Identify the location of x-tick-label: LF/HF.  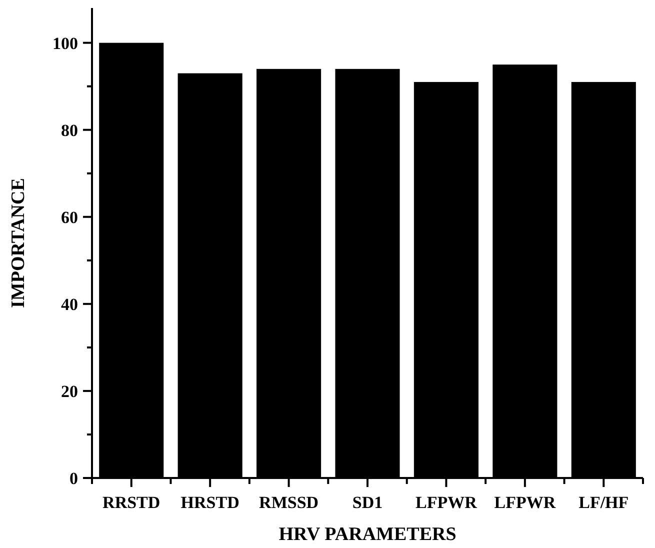
(603, 502).